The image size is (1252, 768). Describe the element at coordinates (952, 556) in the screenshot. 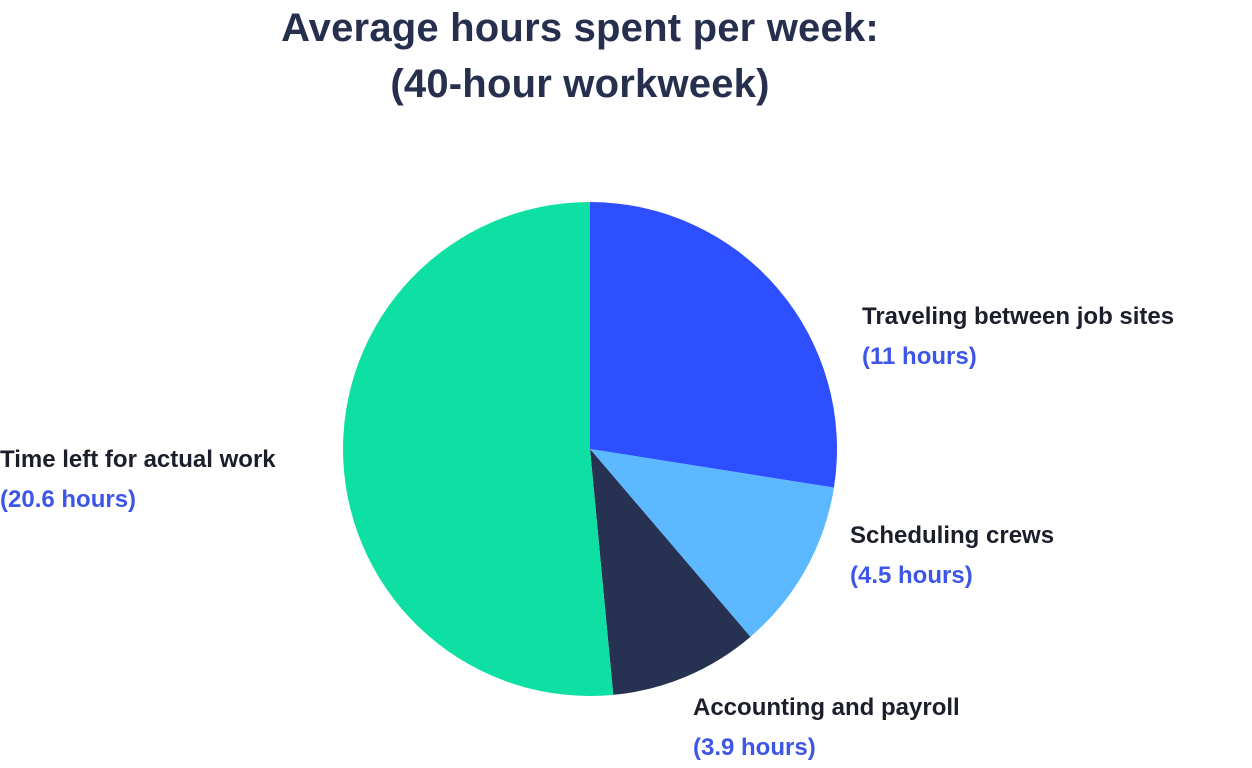

I see `slice-label-scheduling: Scheduling crews (4.5 hours)` at that location.